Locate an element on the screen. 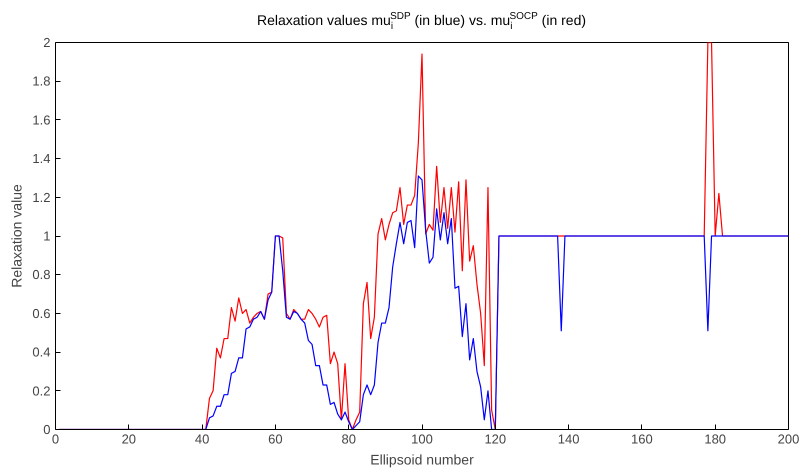 This screenshot has height=471, width=803. y-axis-title: Relaxation value is located at coordinates (16, 236).